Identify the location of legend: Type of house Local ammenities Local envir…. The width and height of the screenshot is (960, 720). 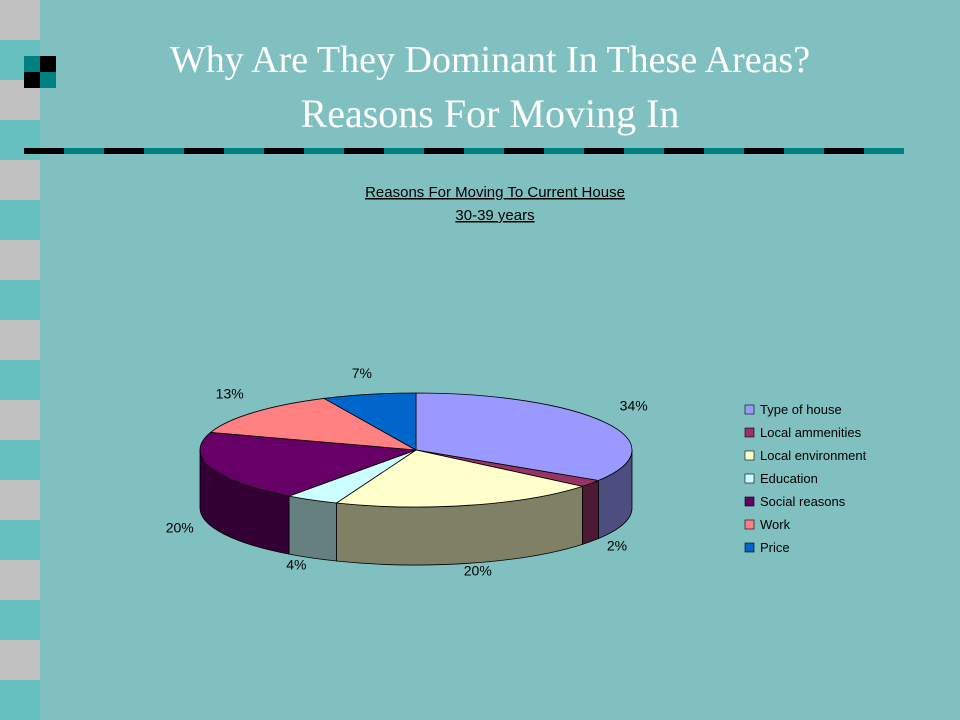
(805, 478).